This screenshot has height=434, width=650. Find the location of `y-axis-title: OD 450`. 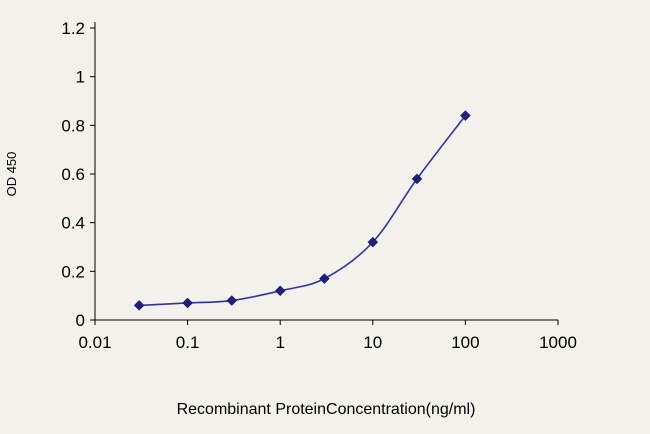

y-axis-title: OD 450 is located at coordinates (11, 174).